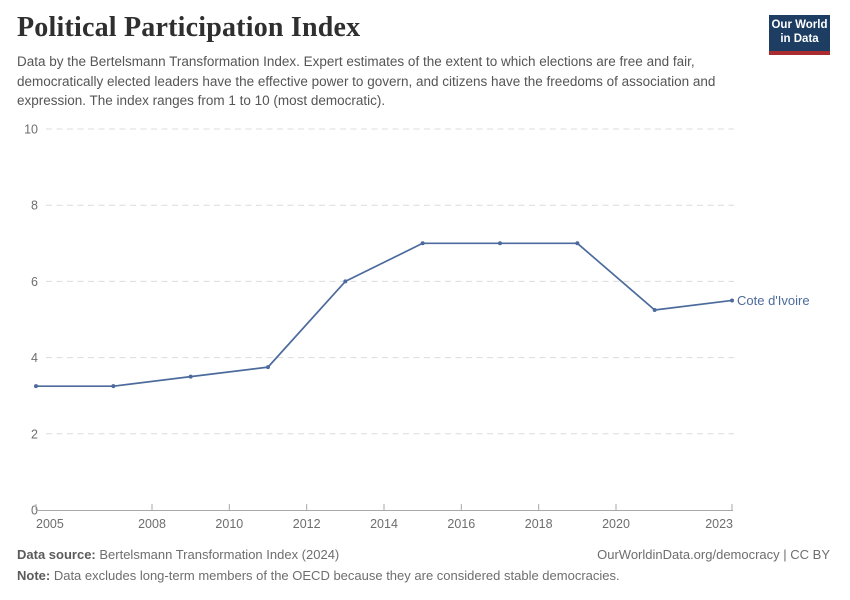  Describe the element at coordinates (229, 524) in the screenshot. I see `x-axis-tick-label: 2010` at that location.